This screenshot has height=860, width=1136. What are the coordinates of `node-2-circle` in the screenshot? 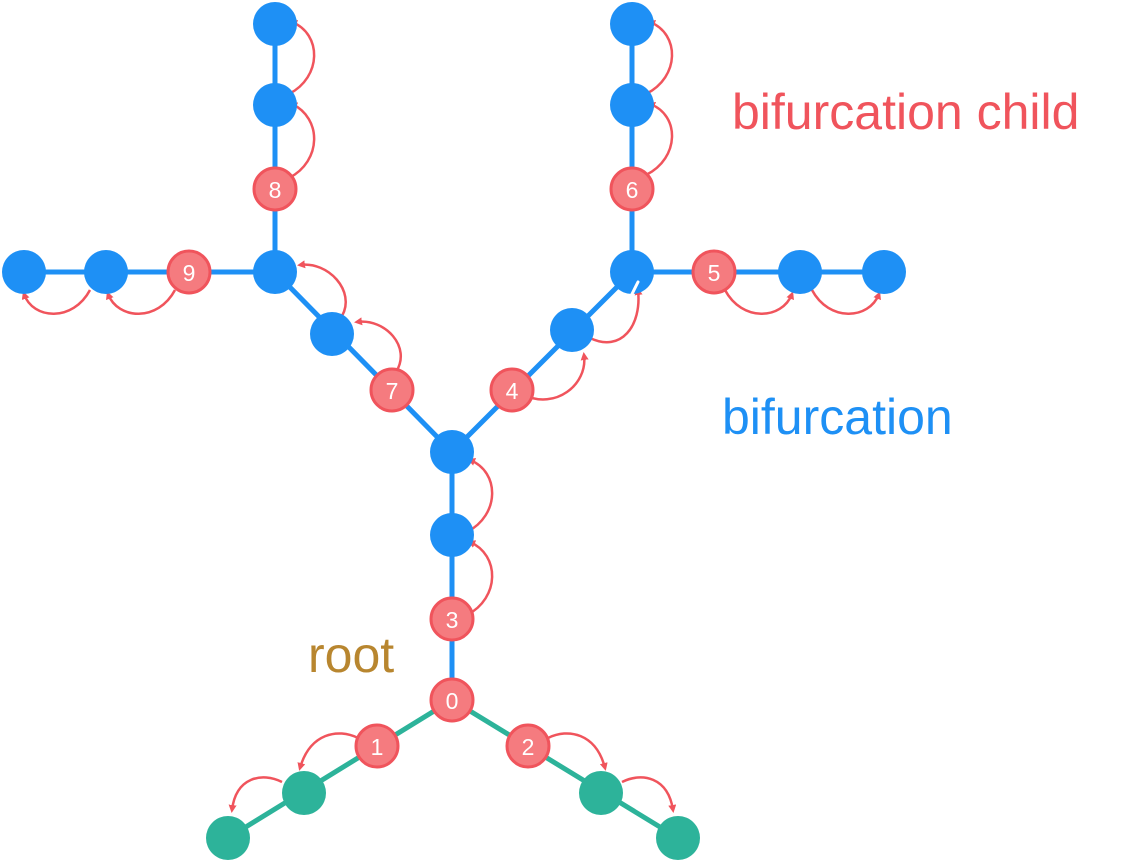 It's located at (528, 746).